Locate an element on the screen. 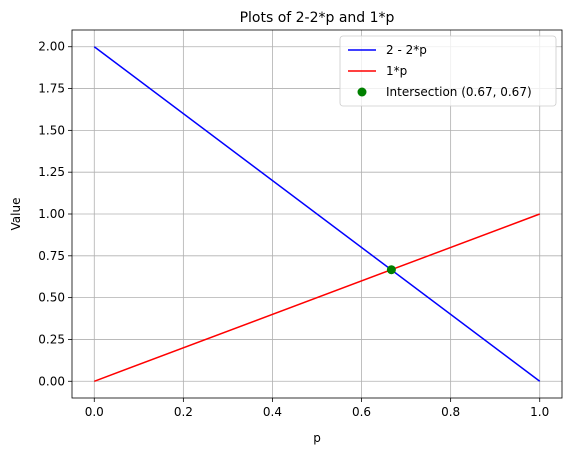  intersection-point is located at coordinates (391, 270).